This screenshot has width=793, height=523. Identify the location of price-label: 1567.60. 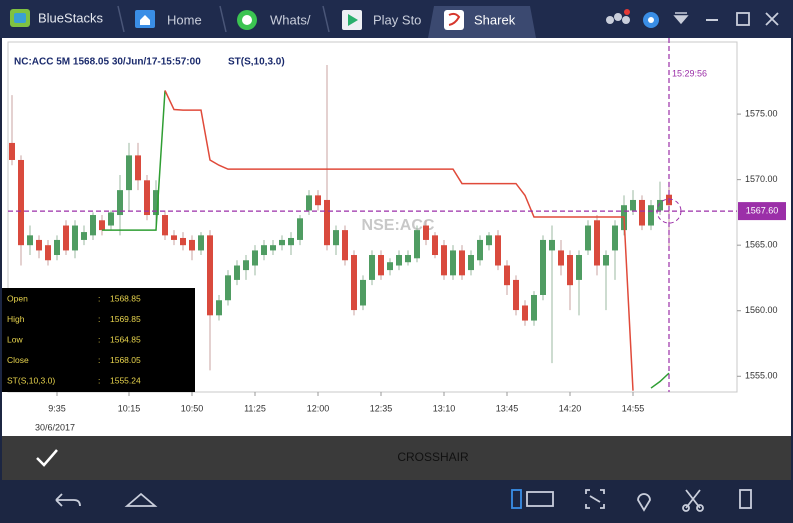
(762, 210).